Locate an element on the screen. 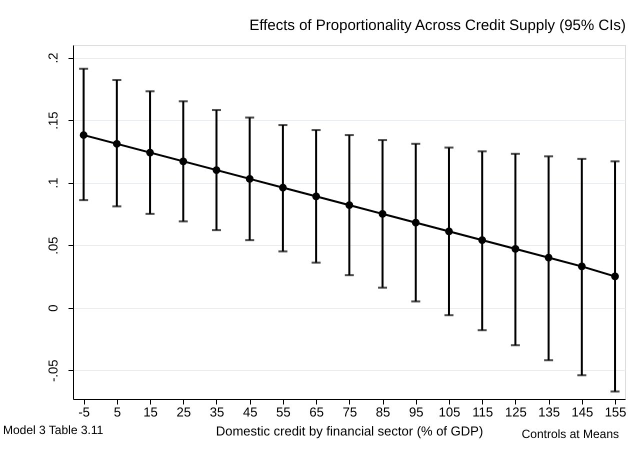  y-tick-label: .15 is located at coordinates (53, 121).